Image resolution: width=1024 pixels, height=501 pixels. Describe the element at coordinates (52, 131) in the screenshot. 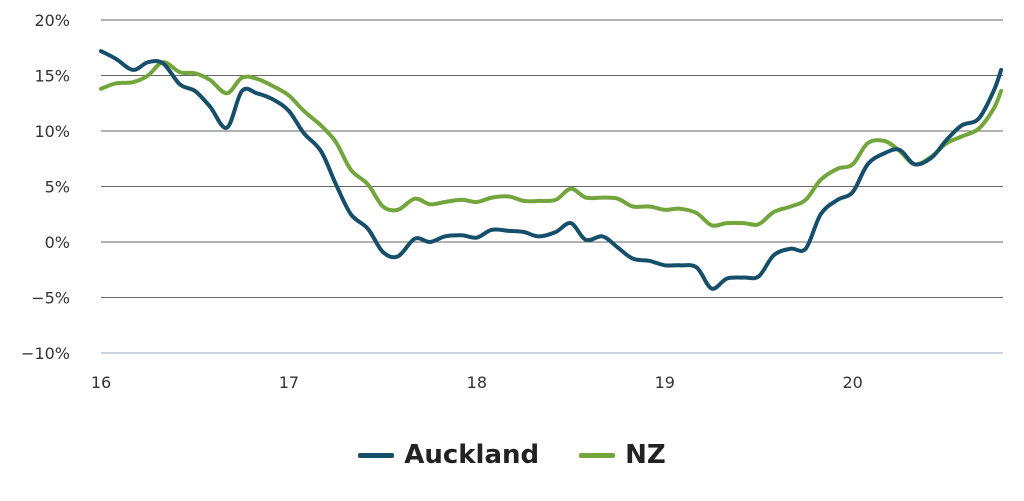

I see `y-tick-label-4: 10%` at that location.